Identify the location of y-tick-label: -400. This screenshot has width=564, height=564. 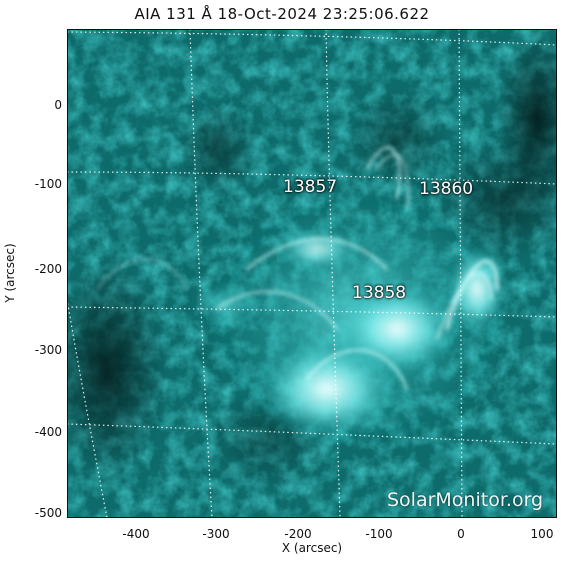
(48, 432).